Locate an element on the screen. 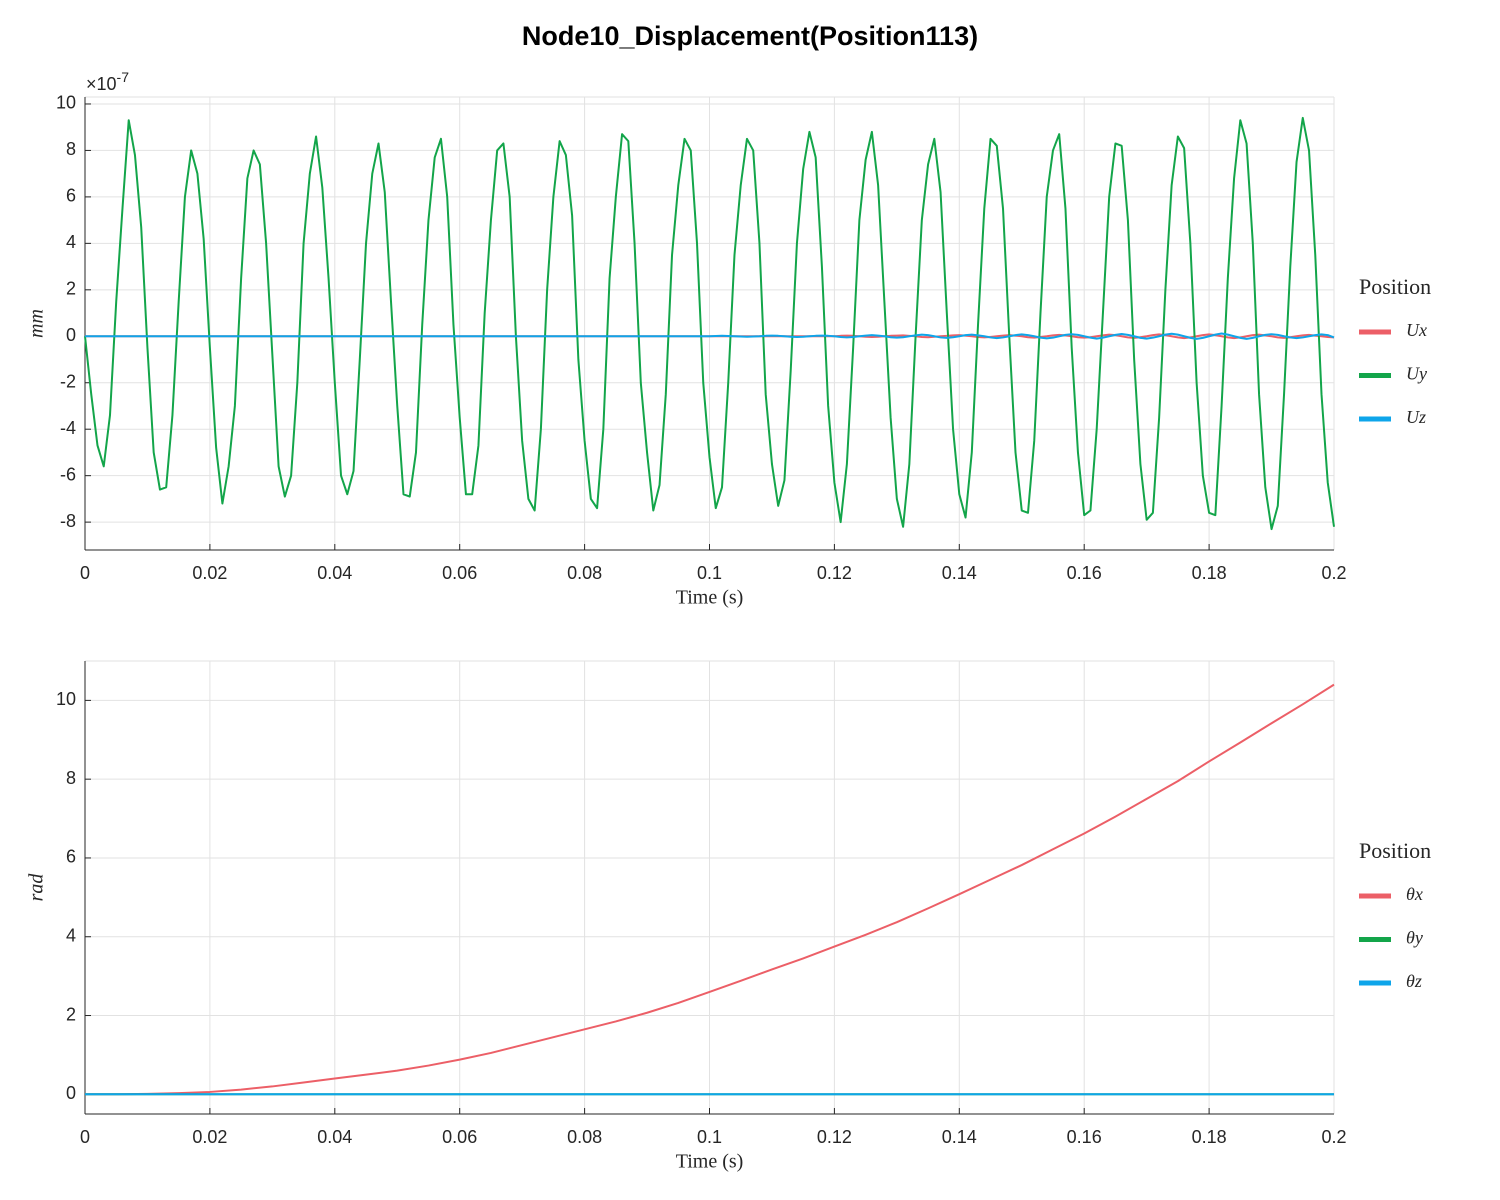 The image size is (1500, 1200). legend-label: θz is located at coordinates (1414, 981).